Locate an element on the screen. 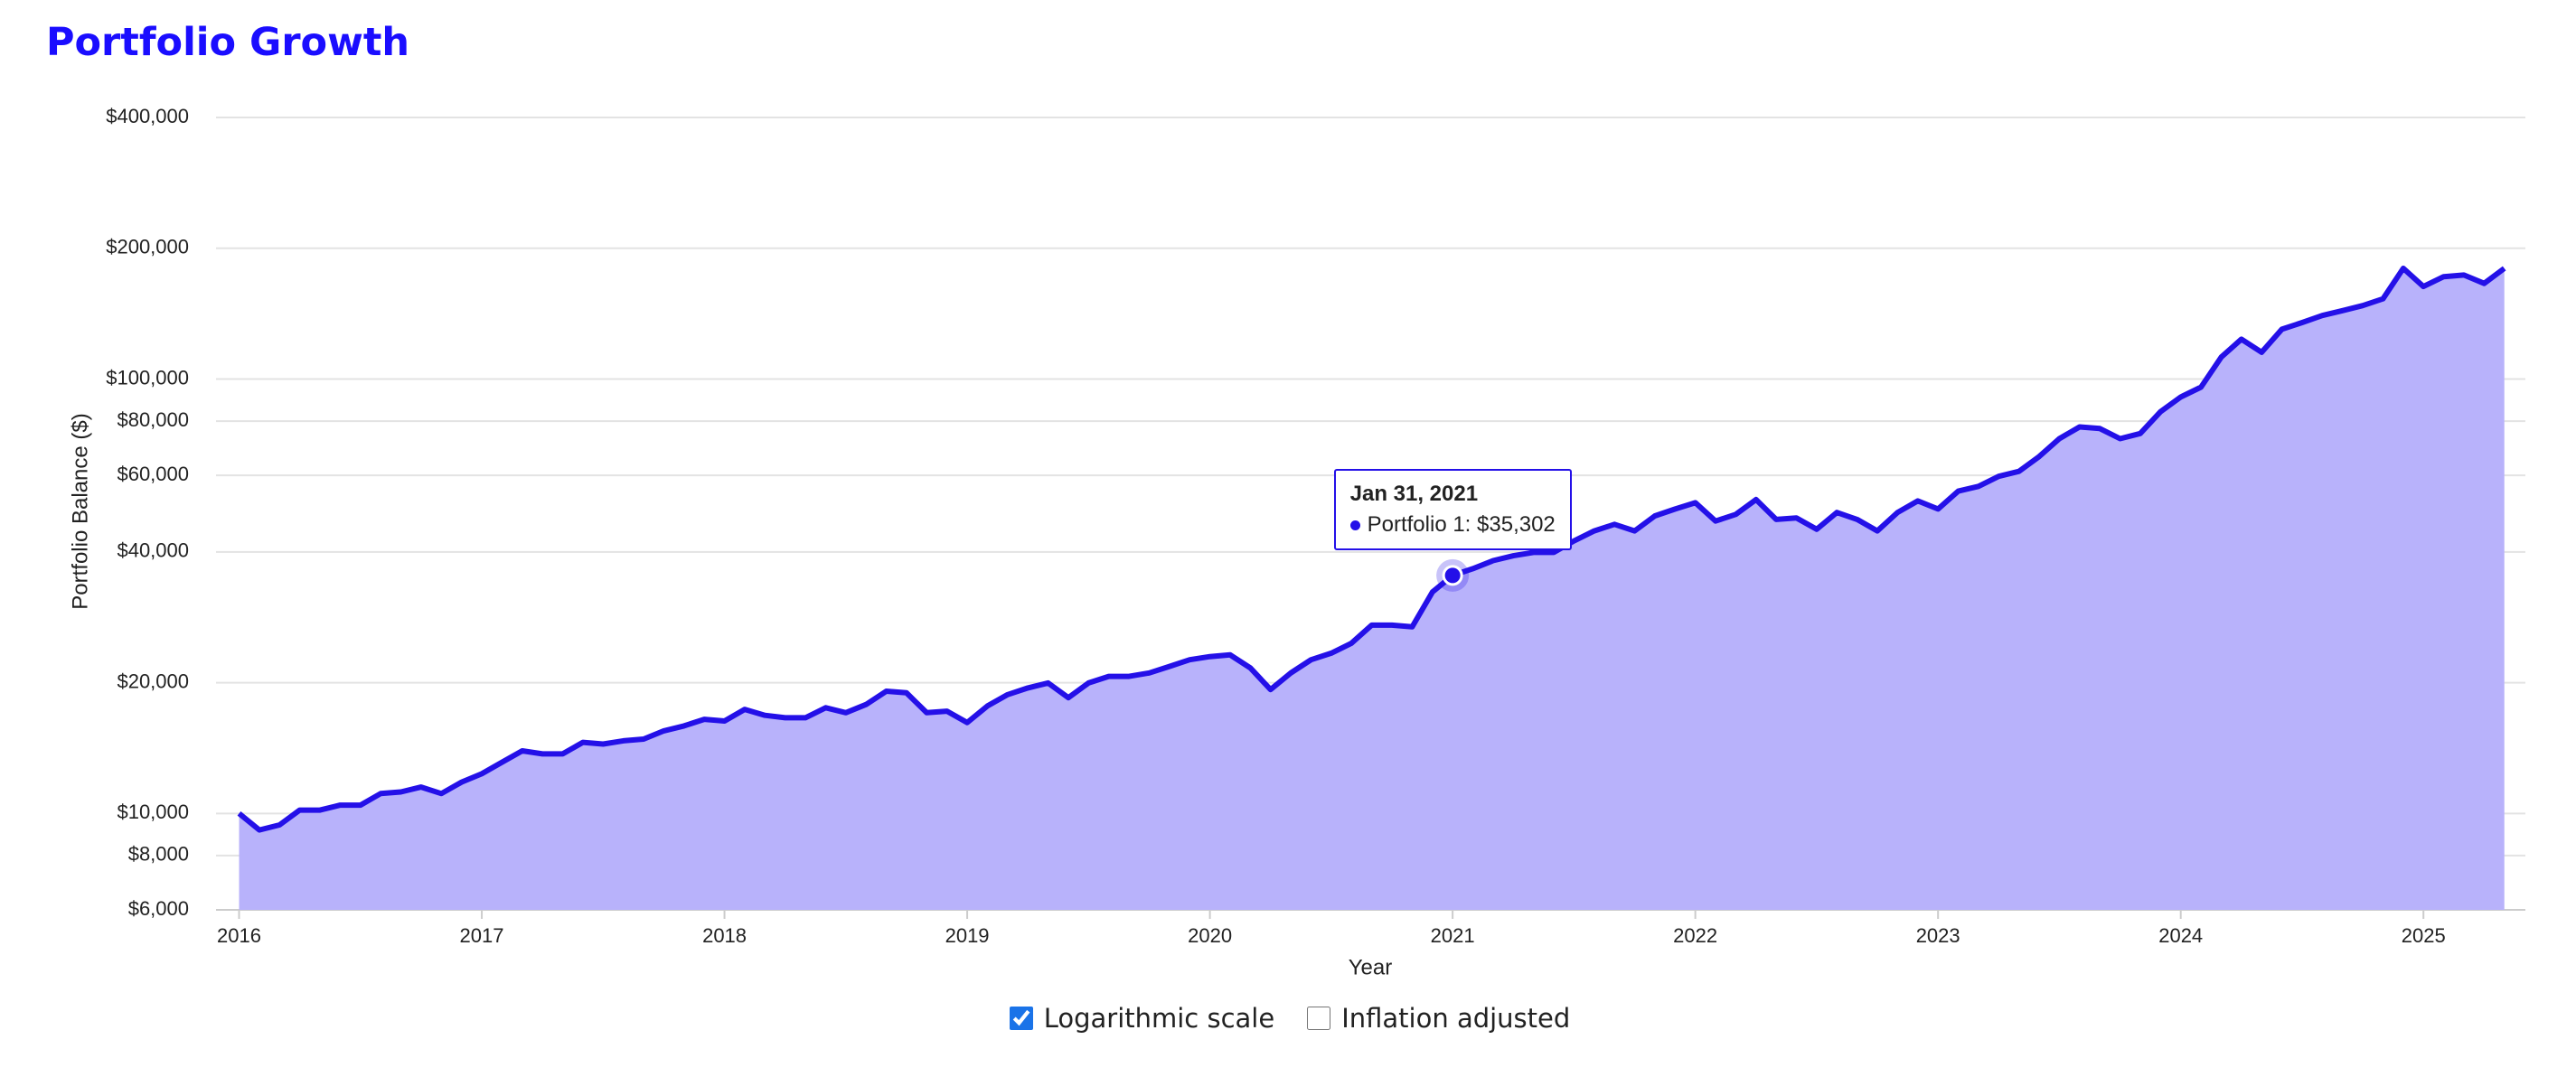 The height and width of the screenshot is (1077, 2576). x-tick-label: 2021 is located at coordinates (1453, 936).